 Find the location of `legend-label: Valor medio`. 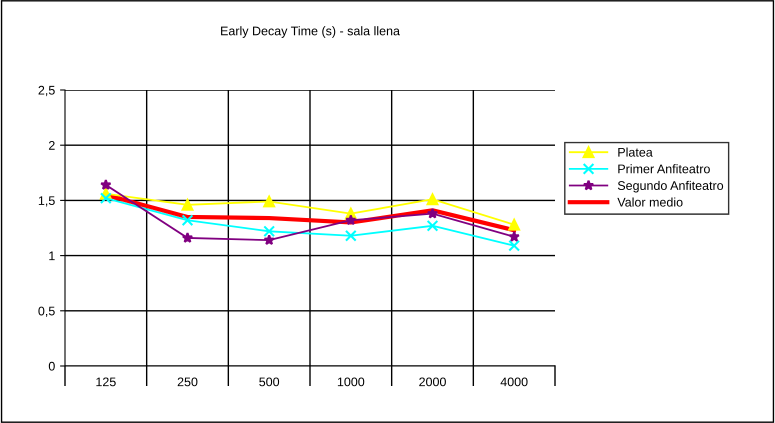

legend-label: Valor medio is located at coordinates (650, 202).